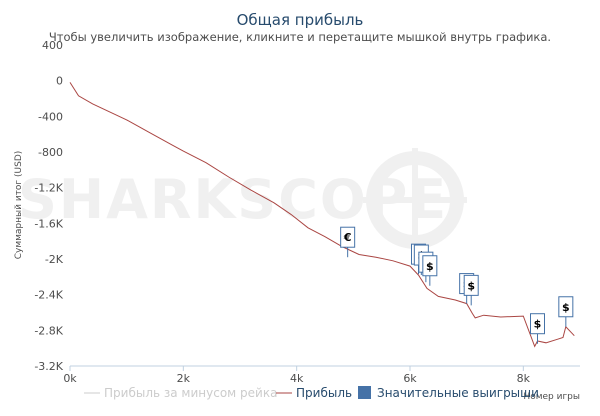 The height and width of the screenshot is (416, 600). What do you see at coordinates (54, 259) in the screenshot?
I see `y-tick-label: -2K` at bounding box center [54, 259].